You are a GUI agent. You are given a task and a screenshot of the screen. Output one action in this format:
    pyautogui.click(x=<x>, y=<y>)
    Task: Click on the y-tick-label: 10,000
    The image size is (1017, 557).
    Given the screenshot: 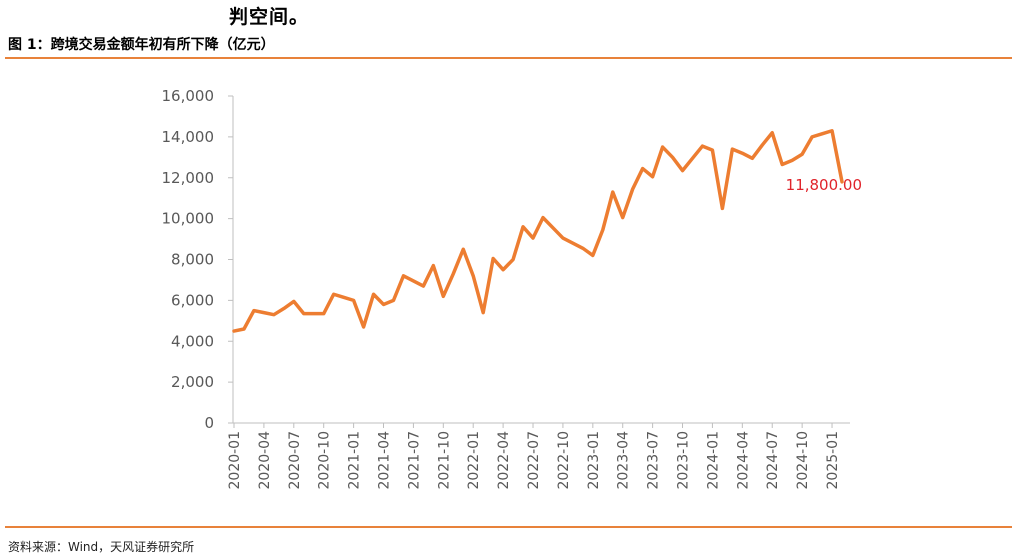 What is the action you would take?
    pyautogui.click(x=188, y=219)
    